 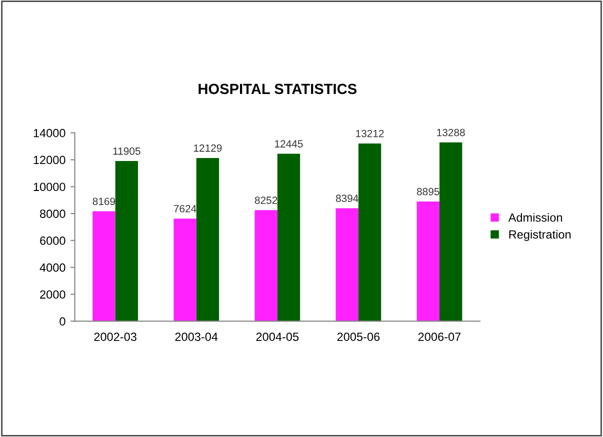 What do you see at coordinates (53, 214) in the screenshot?
I see `y-tick-label: 8000` at bounding box center [53, 214].